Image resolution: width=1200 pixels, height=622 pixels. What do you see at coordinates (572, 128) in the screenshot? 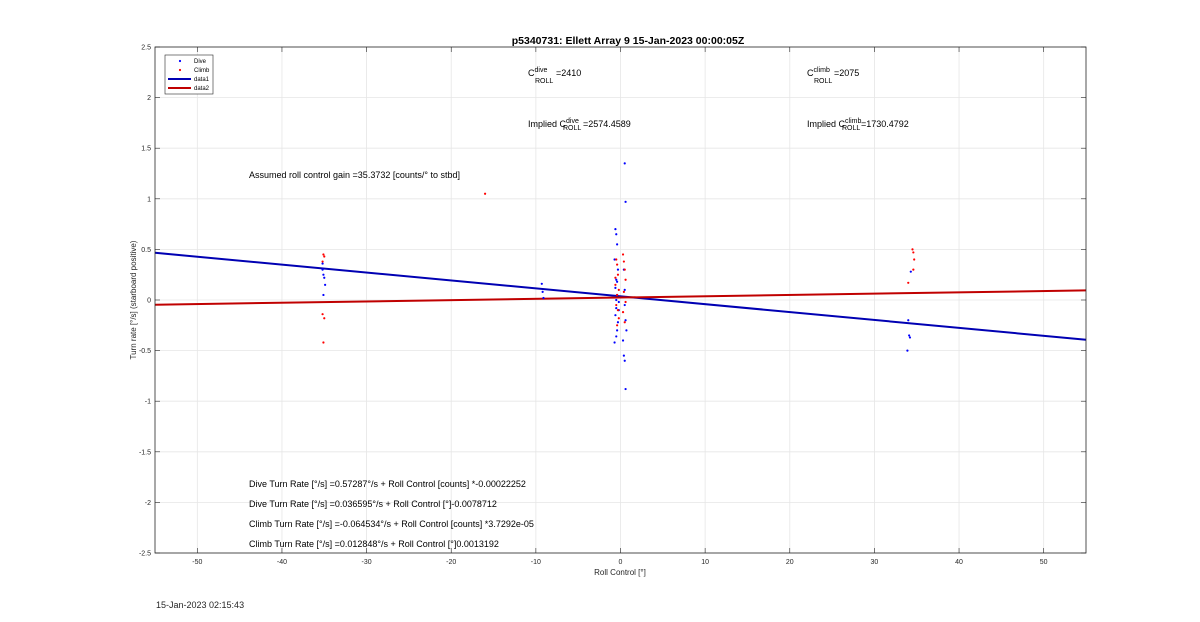
I see `implied-dive-sub: ROLL` at bounding box center [572, 128].